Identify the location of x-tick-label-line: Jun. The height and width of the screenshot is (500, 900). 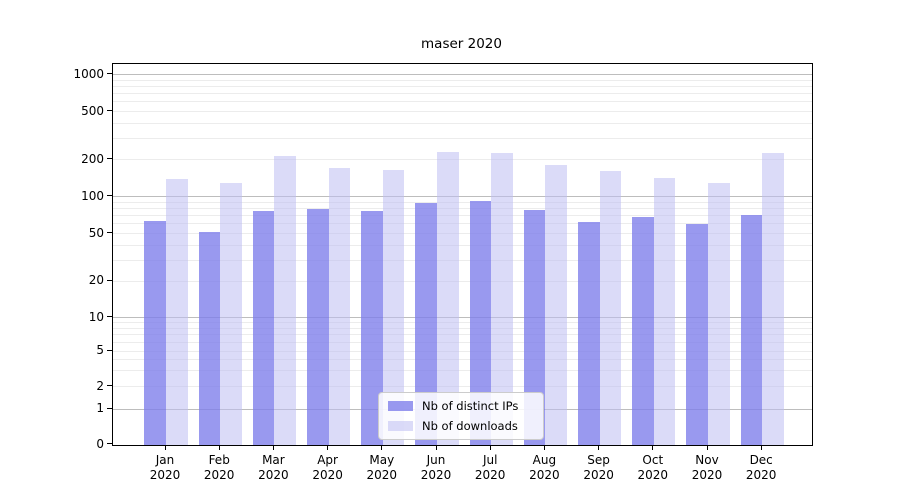
(436, 460).